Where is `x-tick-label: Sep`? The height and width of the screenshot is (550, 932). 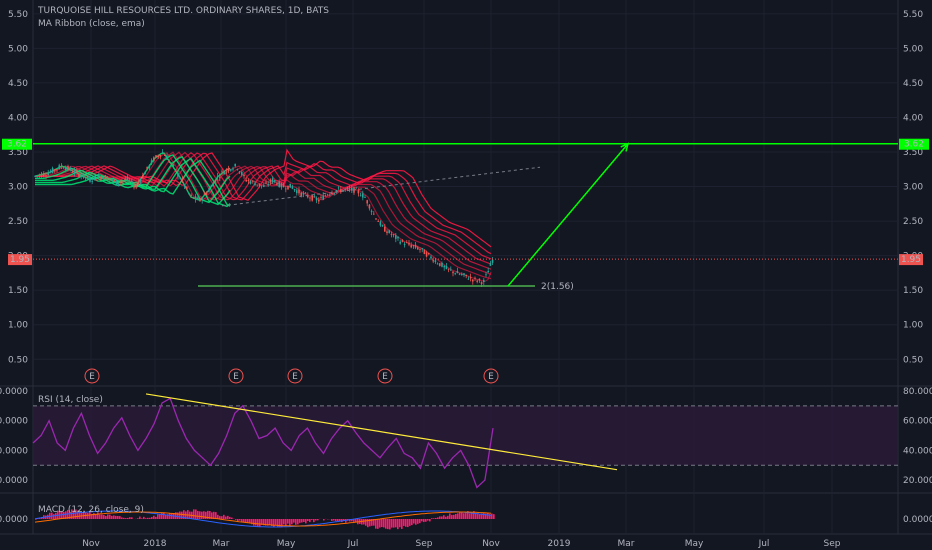 x-tick-label: Sep is located at coordinates (424, 544).